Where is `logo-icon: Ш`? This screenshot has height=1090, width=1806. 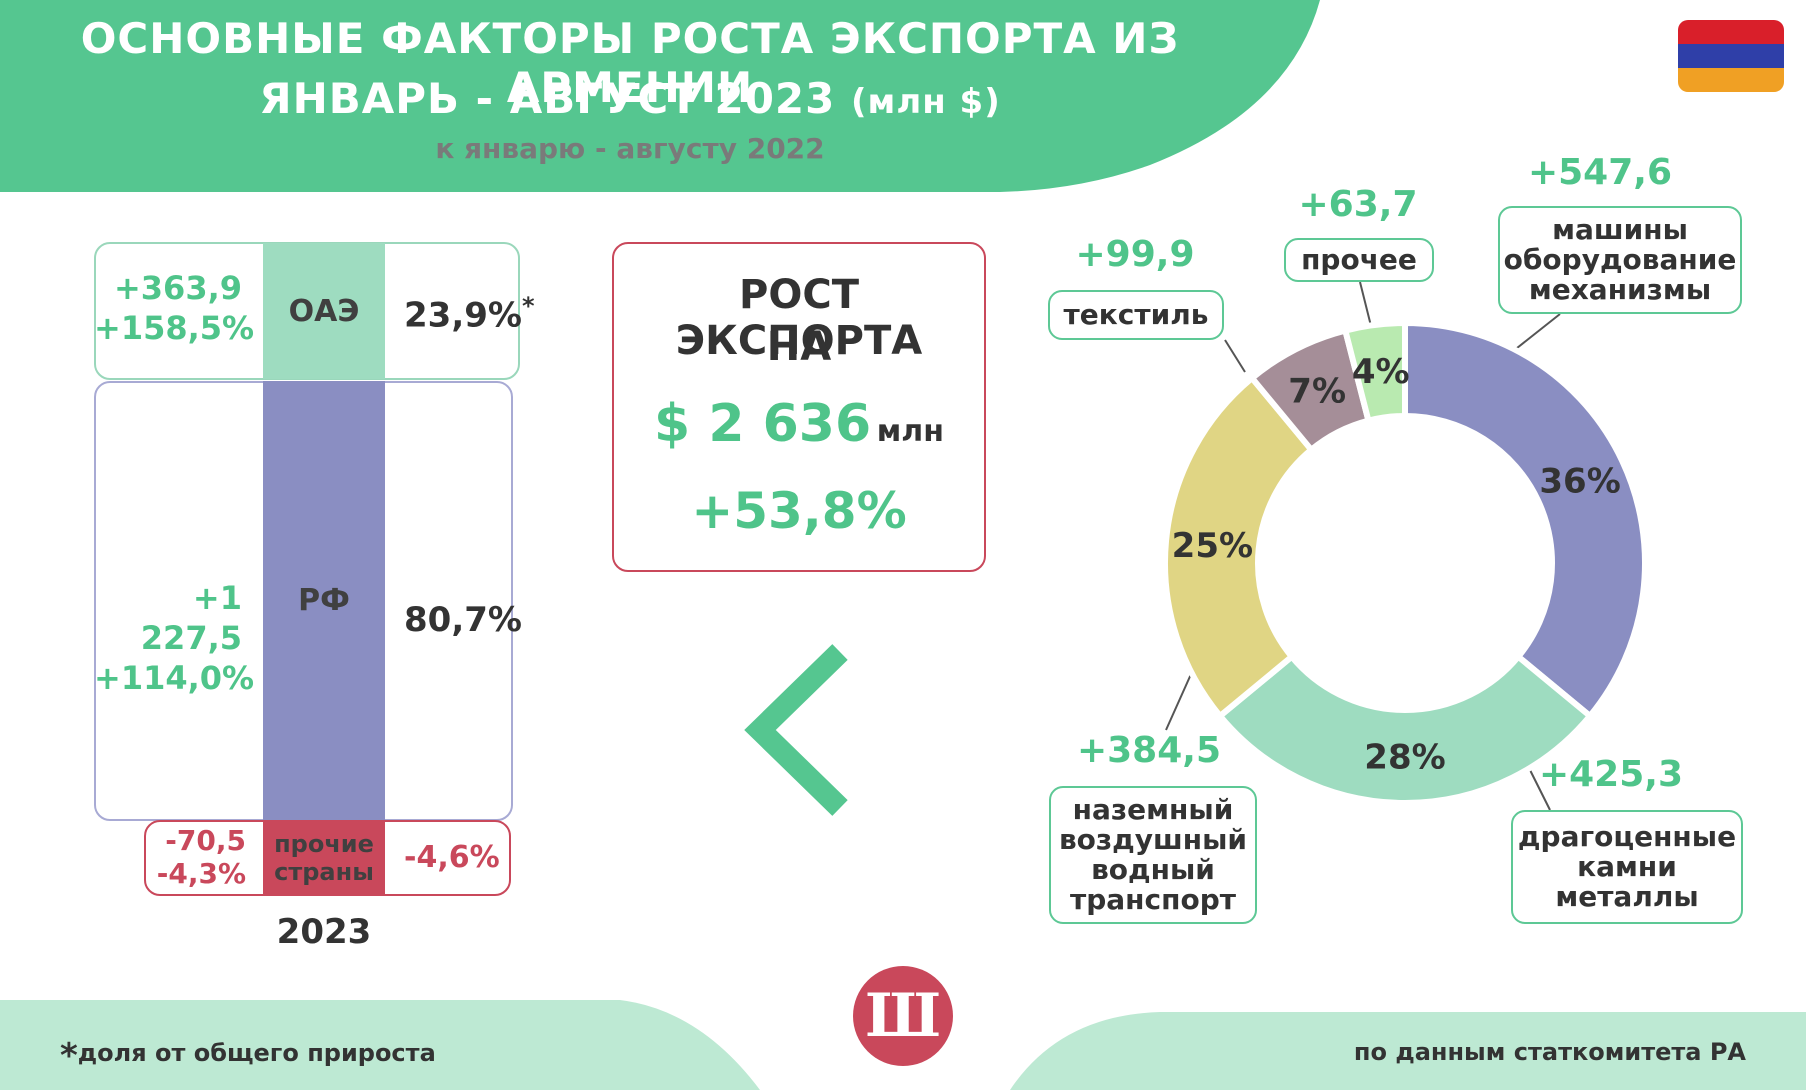 logo-icon: Ш is located at coordinates (903, 1016).